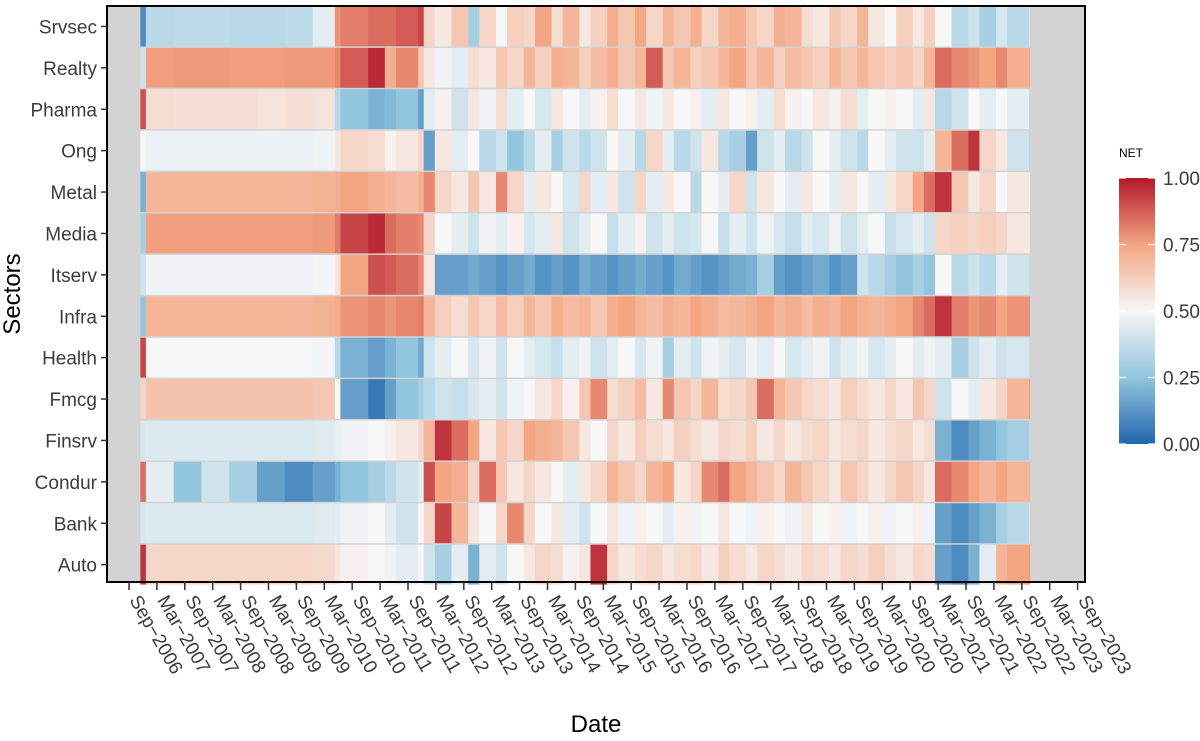 The width and height of the screenshot is (1200, 741). Describe the element at coordinates (1181, 179) in the screenshot. I see `legend-tick-label: 1.00` at that location.